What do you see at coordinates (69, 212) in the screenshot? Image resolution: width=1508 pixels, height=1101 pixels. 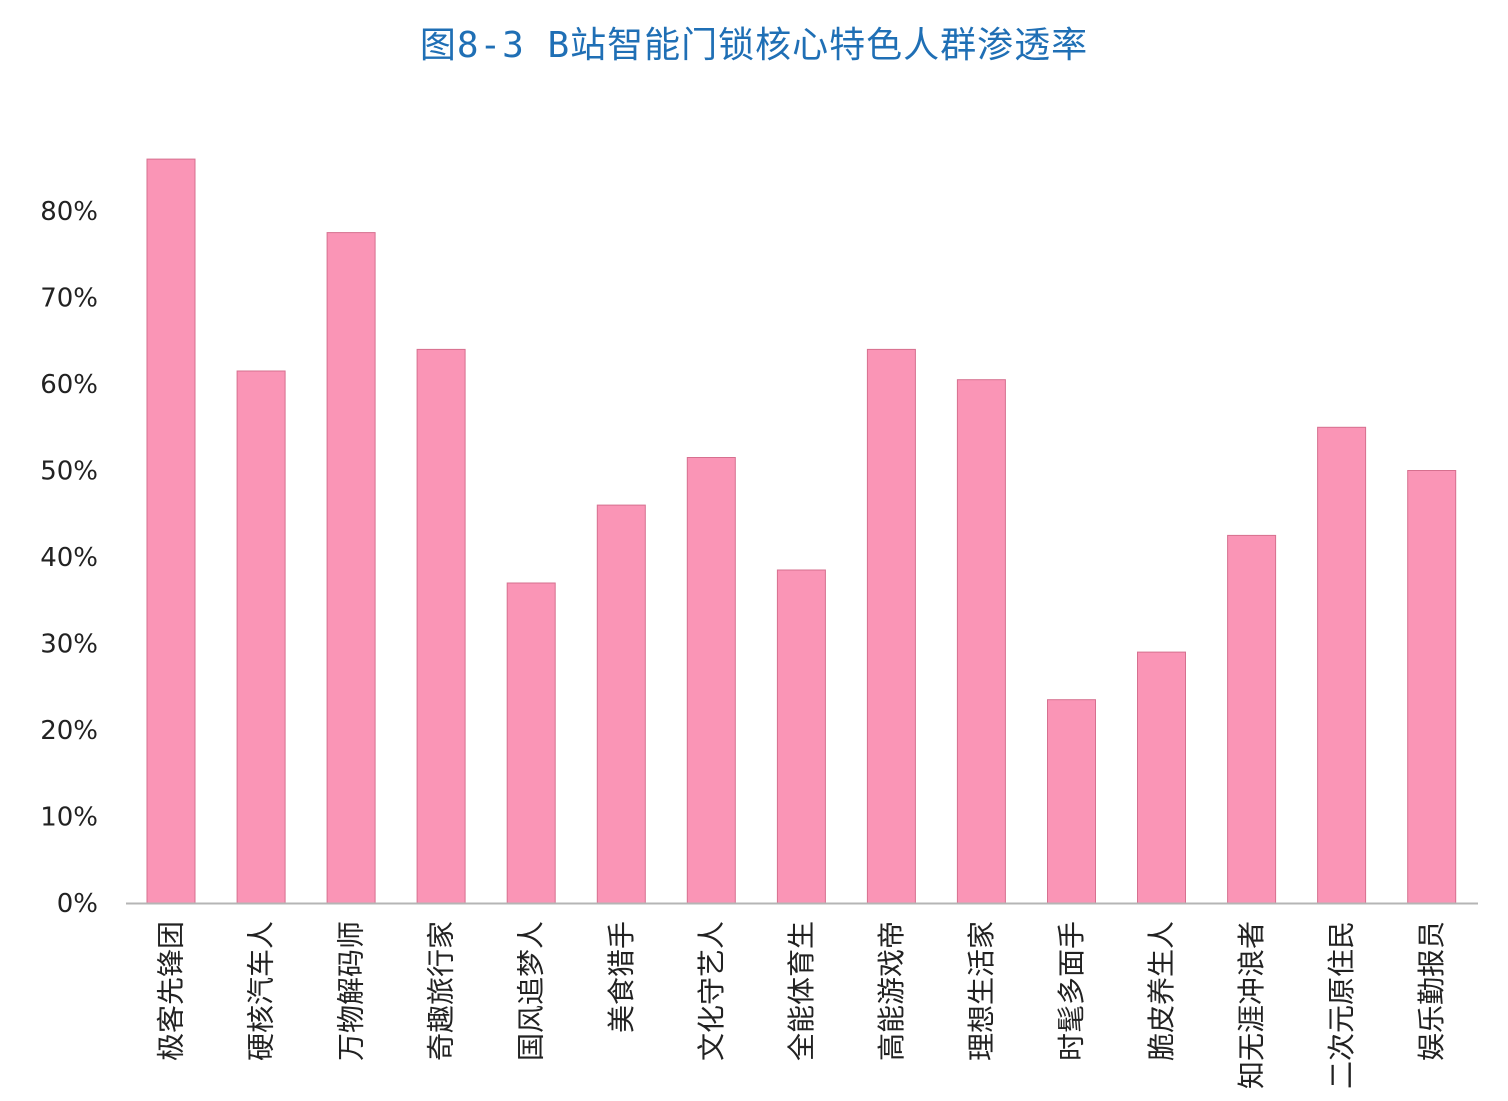 I see `y-tick-label: 80%` at bounding box center [69, 212].